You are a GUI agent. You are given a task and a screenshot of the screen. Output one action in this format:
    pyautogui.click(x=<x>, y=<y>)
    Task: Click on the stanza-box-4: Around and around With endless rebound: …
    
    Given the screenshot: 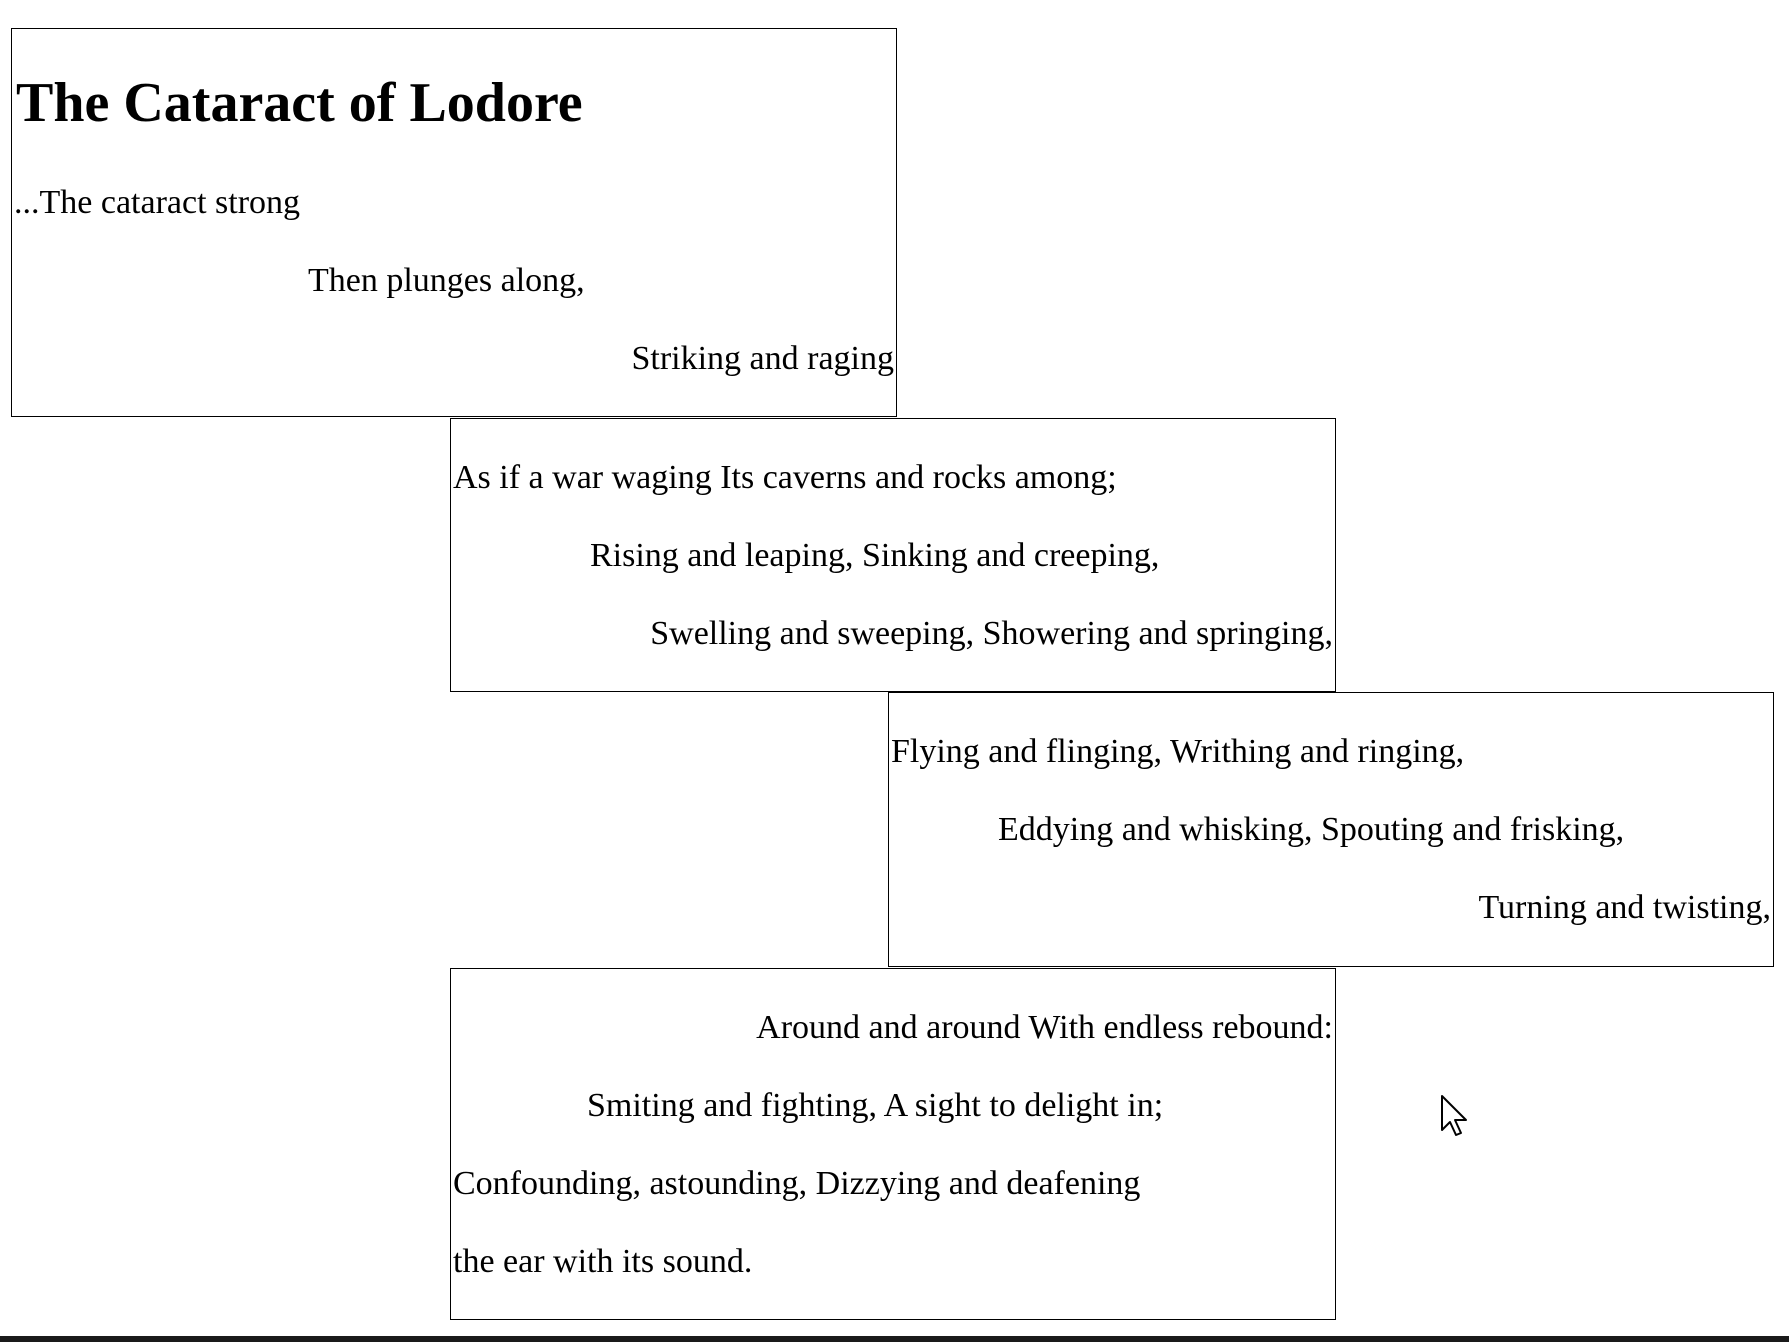 What is the action you would take?
    pyautogui.click(x=893, y=1144)
    